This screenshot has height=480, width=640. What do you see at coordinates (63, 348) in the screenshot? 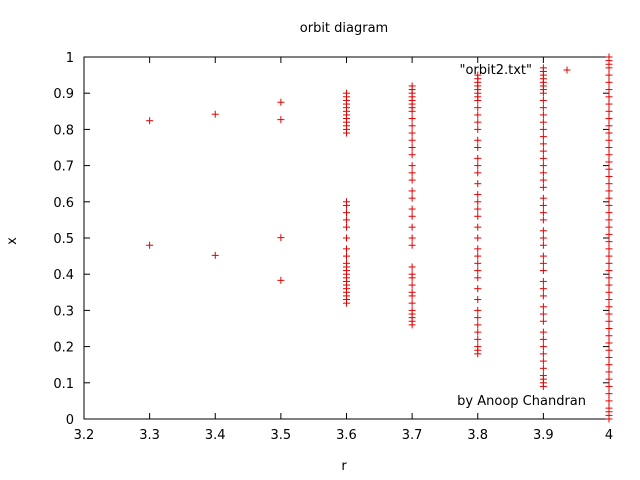
I see `y-tick-label: 0.2` at bounding box center [63, 348].